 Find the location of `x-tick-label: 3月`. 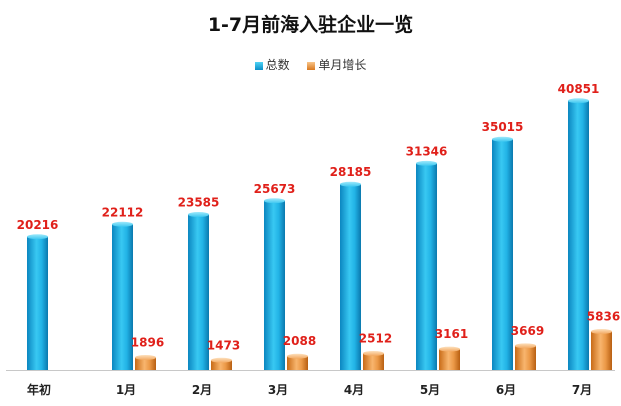

x-tick-label: 3月 is located at coordinates (278, 390).